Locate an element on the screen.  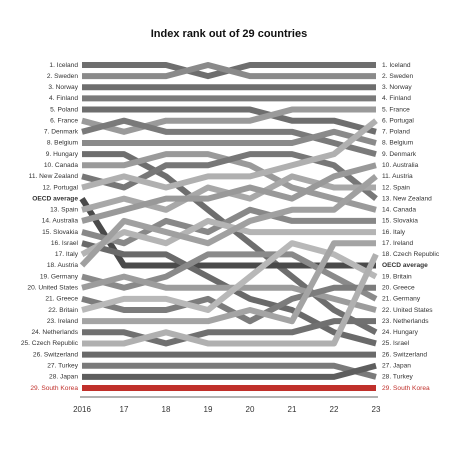
end-label: 15. Slovakia is located at coordinates (400, 221).